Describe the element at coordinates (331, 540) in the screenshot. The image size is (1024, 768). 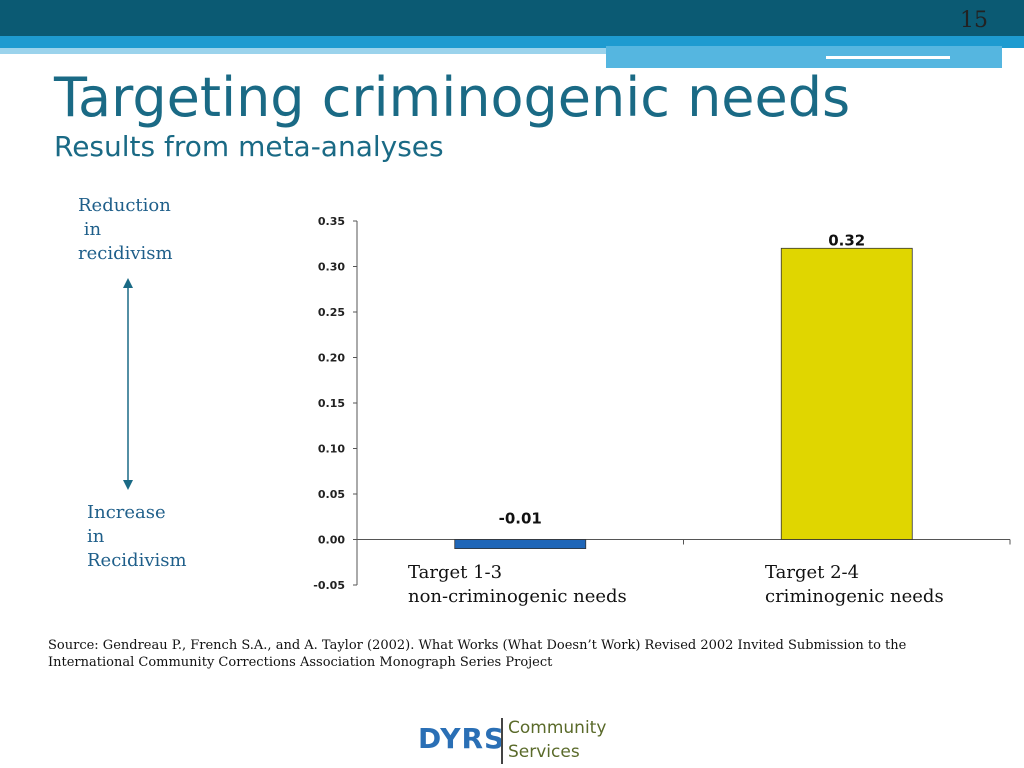
I see `y-tick-label: 0.00` at that location.